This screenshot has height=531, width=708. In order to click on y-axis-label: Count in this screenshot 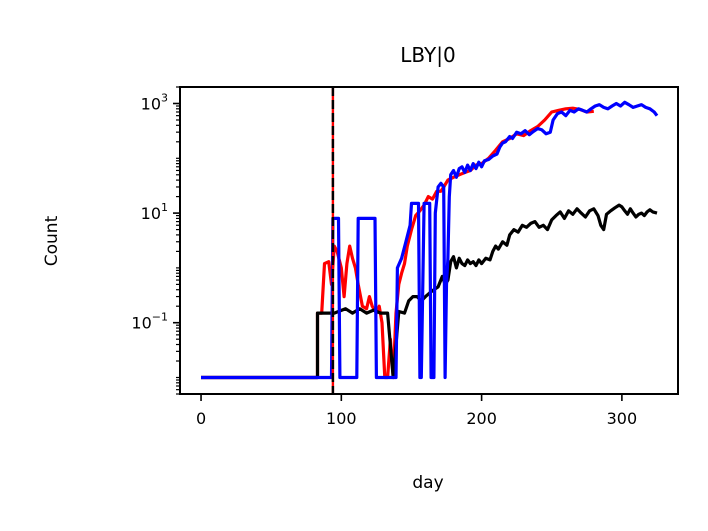, I will do `click(52, 240)`.